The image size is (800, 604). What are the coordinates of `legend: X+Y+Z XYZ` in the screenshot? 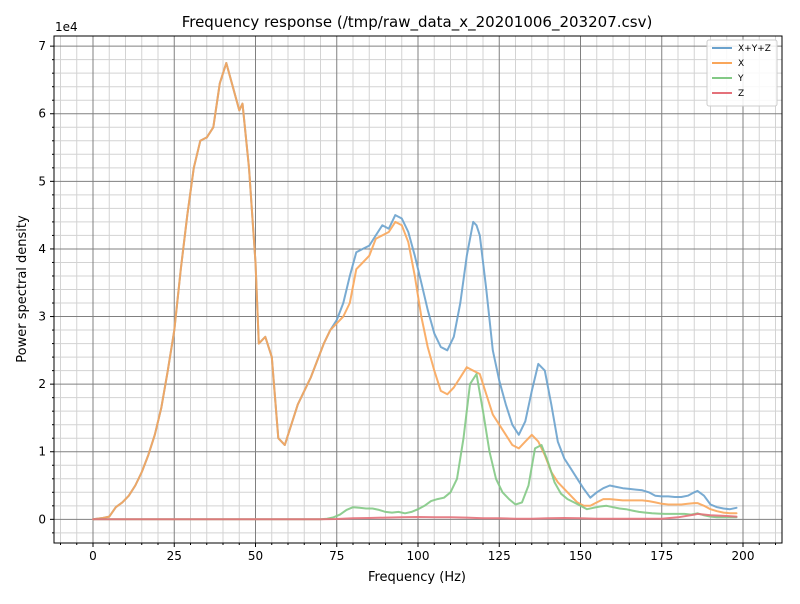 It's located at (742, 73).